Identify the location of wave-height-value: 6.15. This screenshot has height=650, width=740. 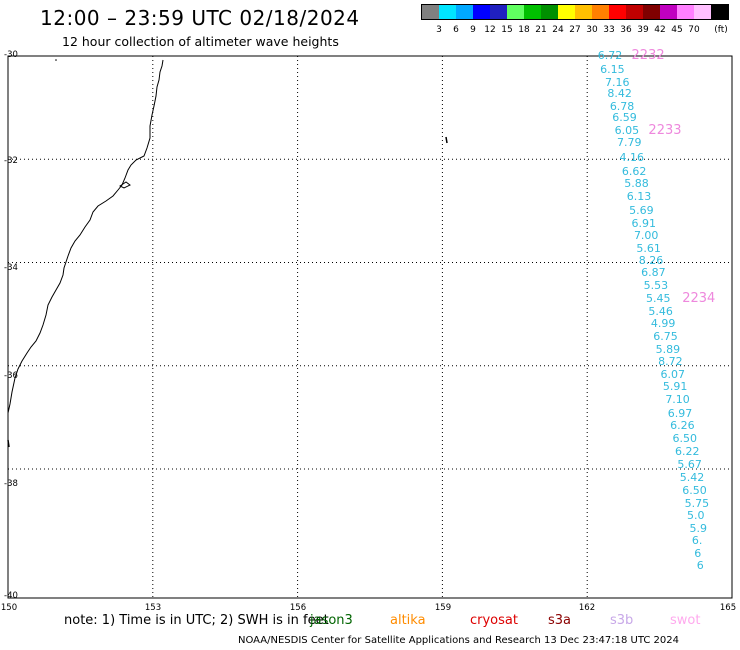
(612, 69).